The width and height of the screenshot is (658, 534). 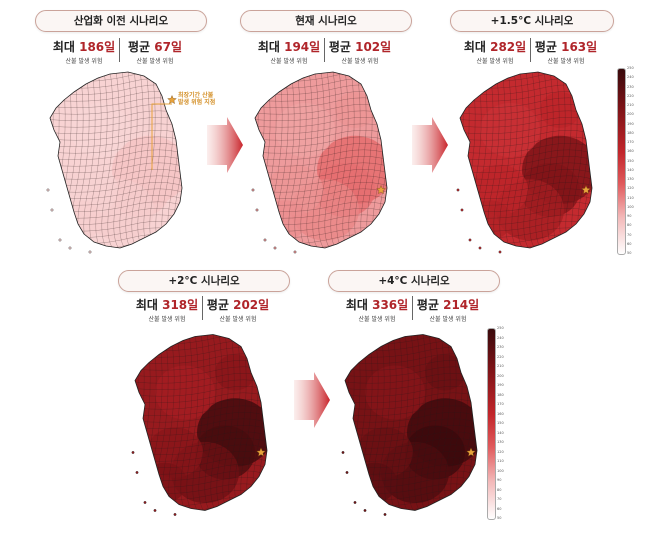 What do you see at coordinates (204, 281) in the screenshot?
I see `scenario-title: +2°C 시나리오` at bounding box center [204, 281].